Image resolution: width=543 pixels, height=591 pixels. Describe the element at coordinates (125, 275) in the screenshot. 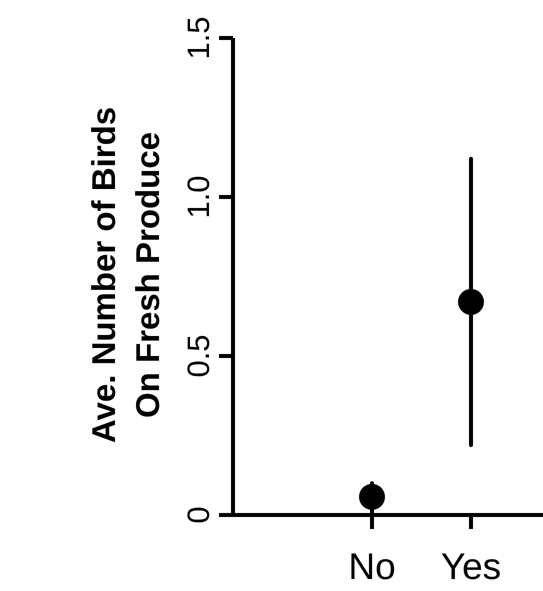

I see `y-axis-title: Ave. Number of Birds On Fresh Produce` at that location.